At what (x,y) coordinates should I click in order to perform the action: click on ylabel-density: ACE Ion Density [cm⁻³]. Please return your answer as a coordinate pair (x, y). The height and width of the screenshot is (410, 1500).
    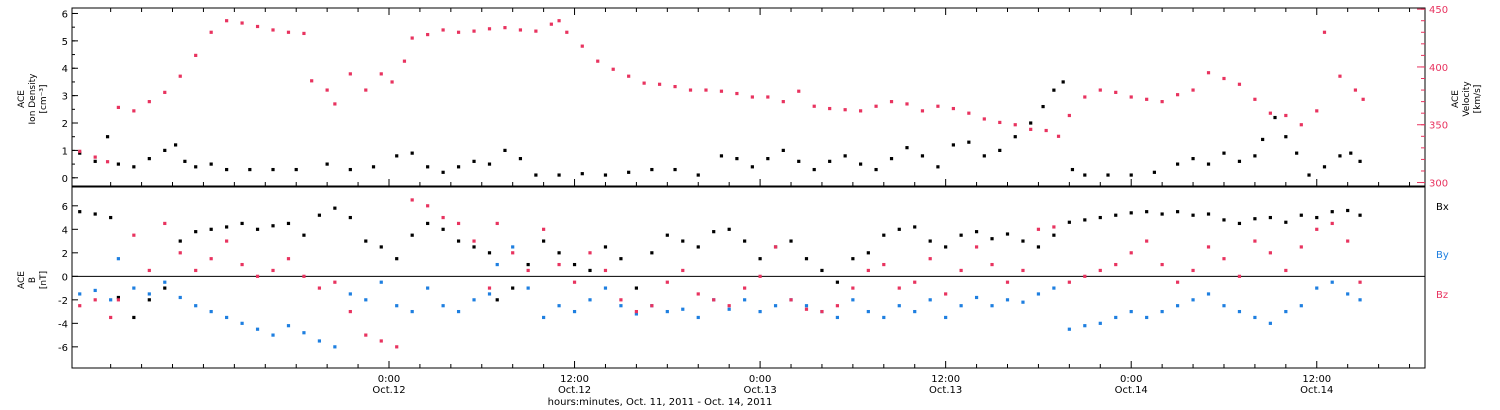
    Looking at the image, I should click on (33, 99).